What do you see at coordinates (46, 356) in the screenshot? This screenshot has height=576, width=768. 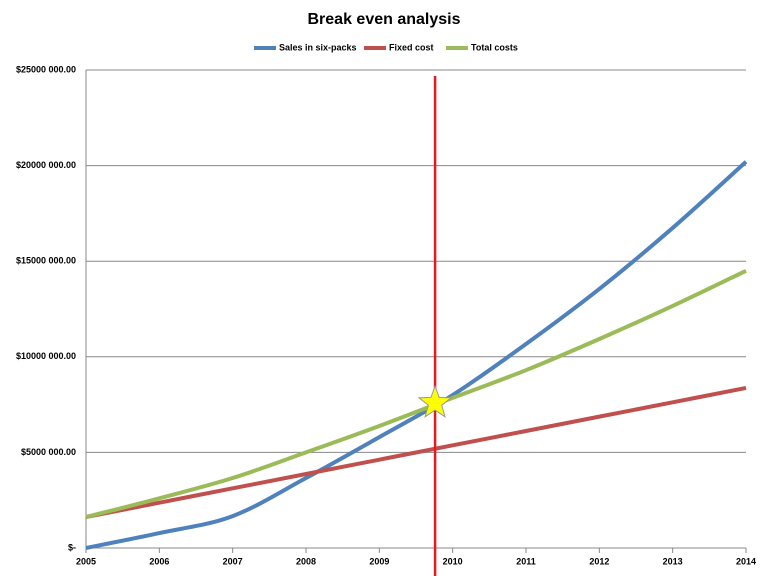 I see `y-tick-label: $10000 000.00` at bounding box center [46, 356].